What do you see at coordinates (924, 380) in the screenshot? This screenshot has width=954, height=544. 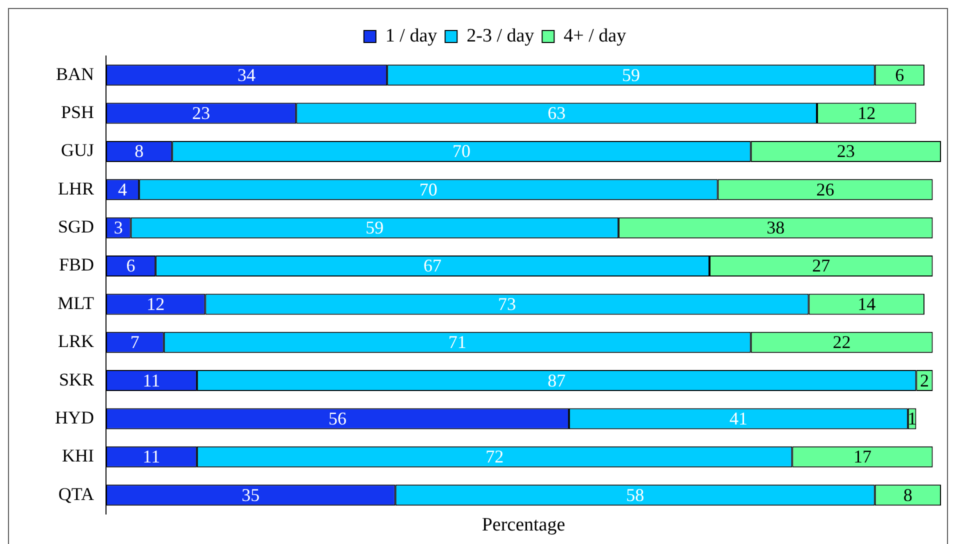 I see `data-label: 2` at bounding box center [924, 380].